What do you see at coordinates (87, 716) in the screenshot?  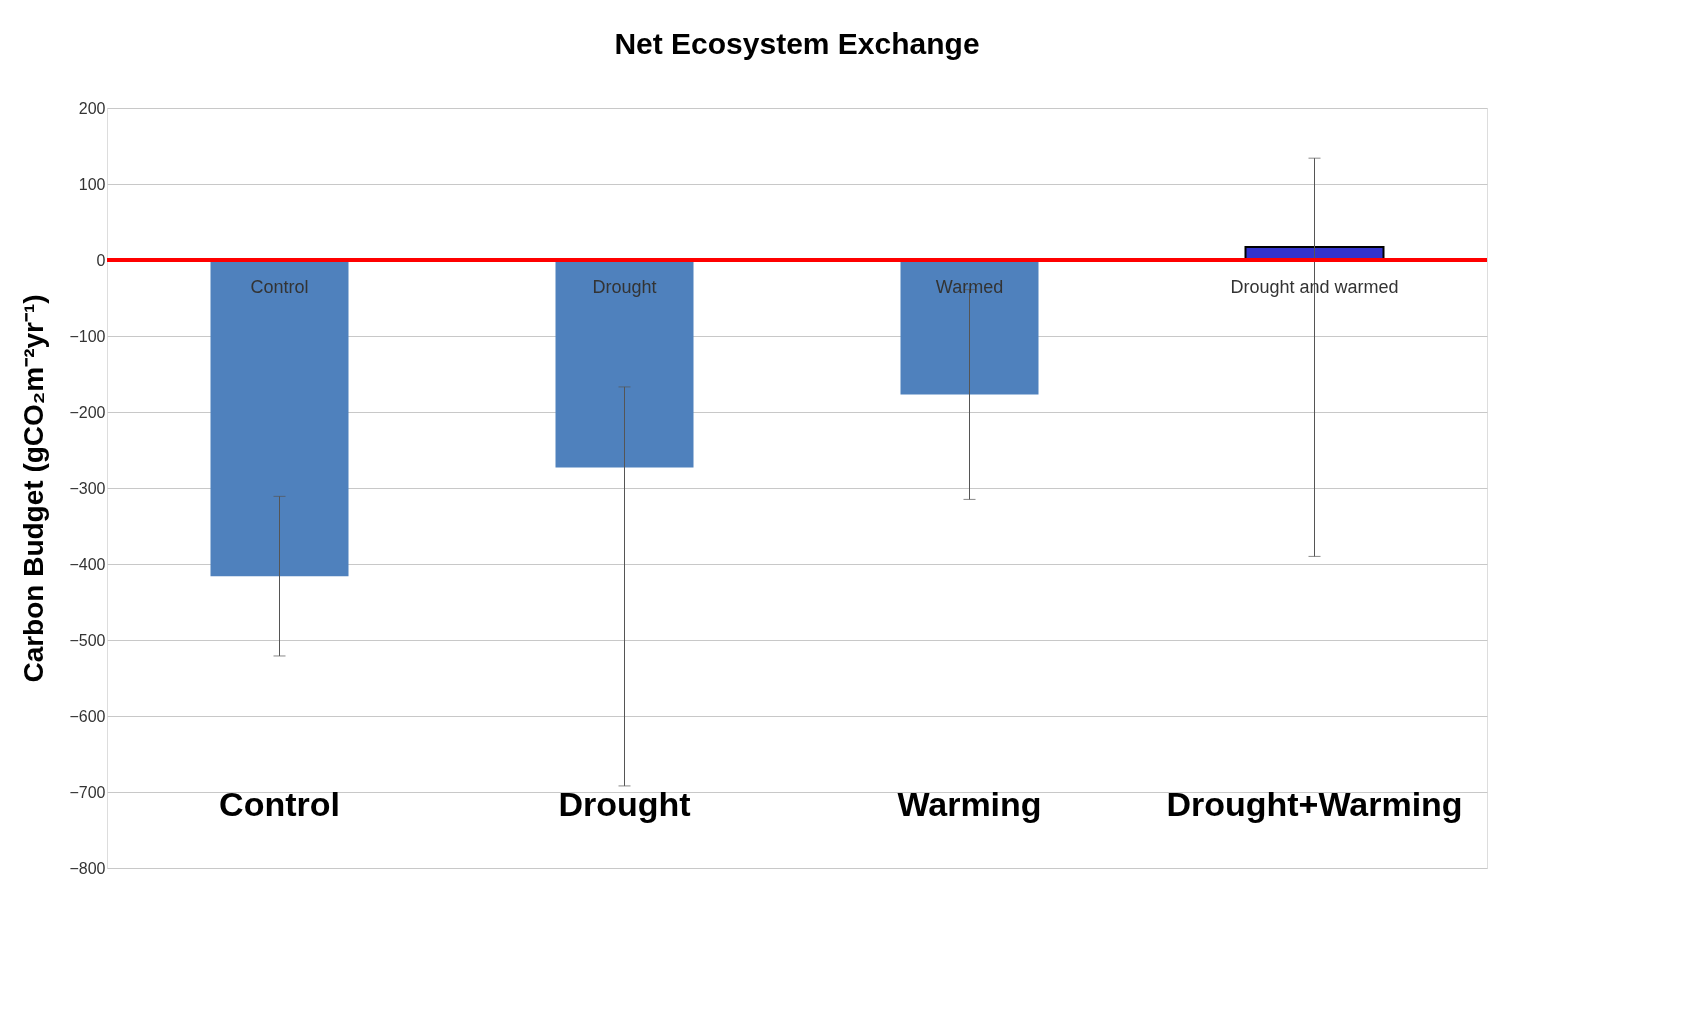 I see `y-tick-label: −600` at bounding box center [87, 716].